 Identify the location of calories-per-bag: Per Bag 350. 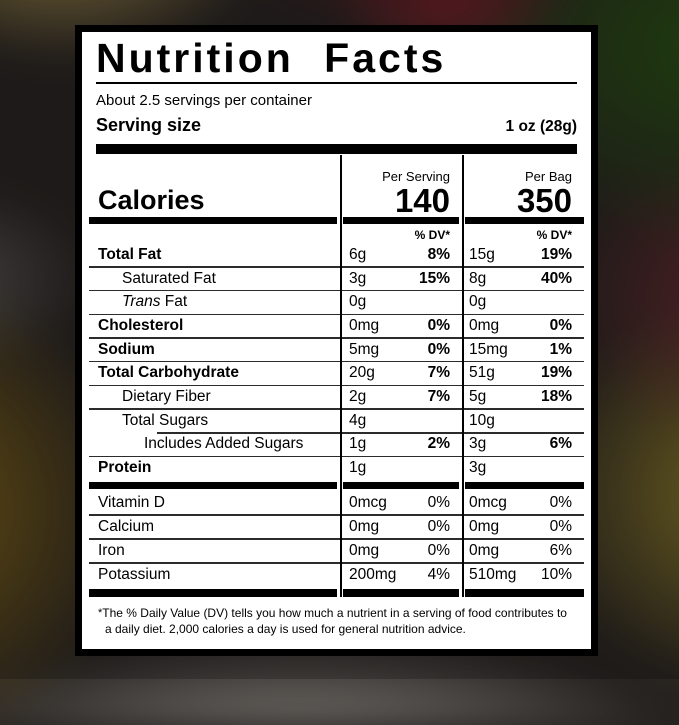
(523, 186).